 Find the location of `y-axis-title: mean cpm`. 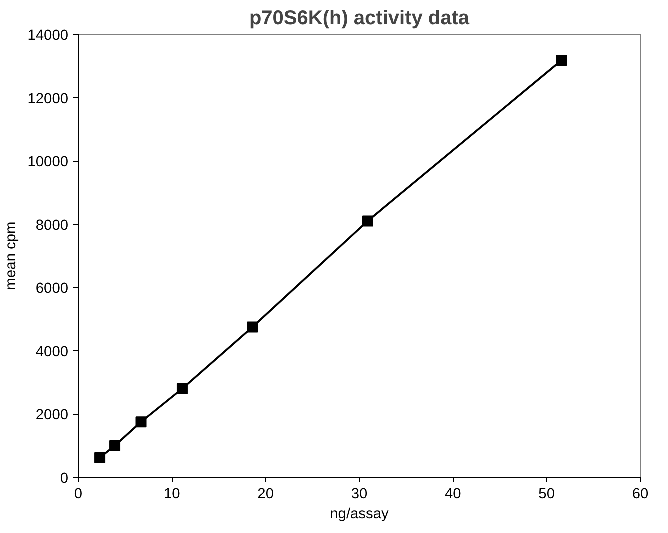

y-axis-title: mean cpm is located at coordinates (12, 256).